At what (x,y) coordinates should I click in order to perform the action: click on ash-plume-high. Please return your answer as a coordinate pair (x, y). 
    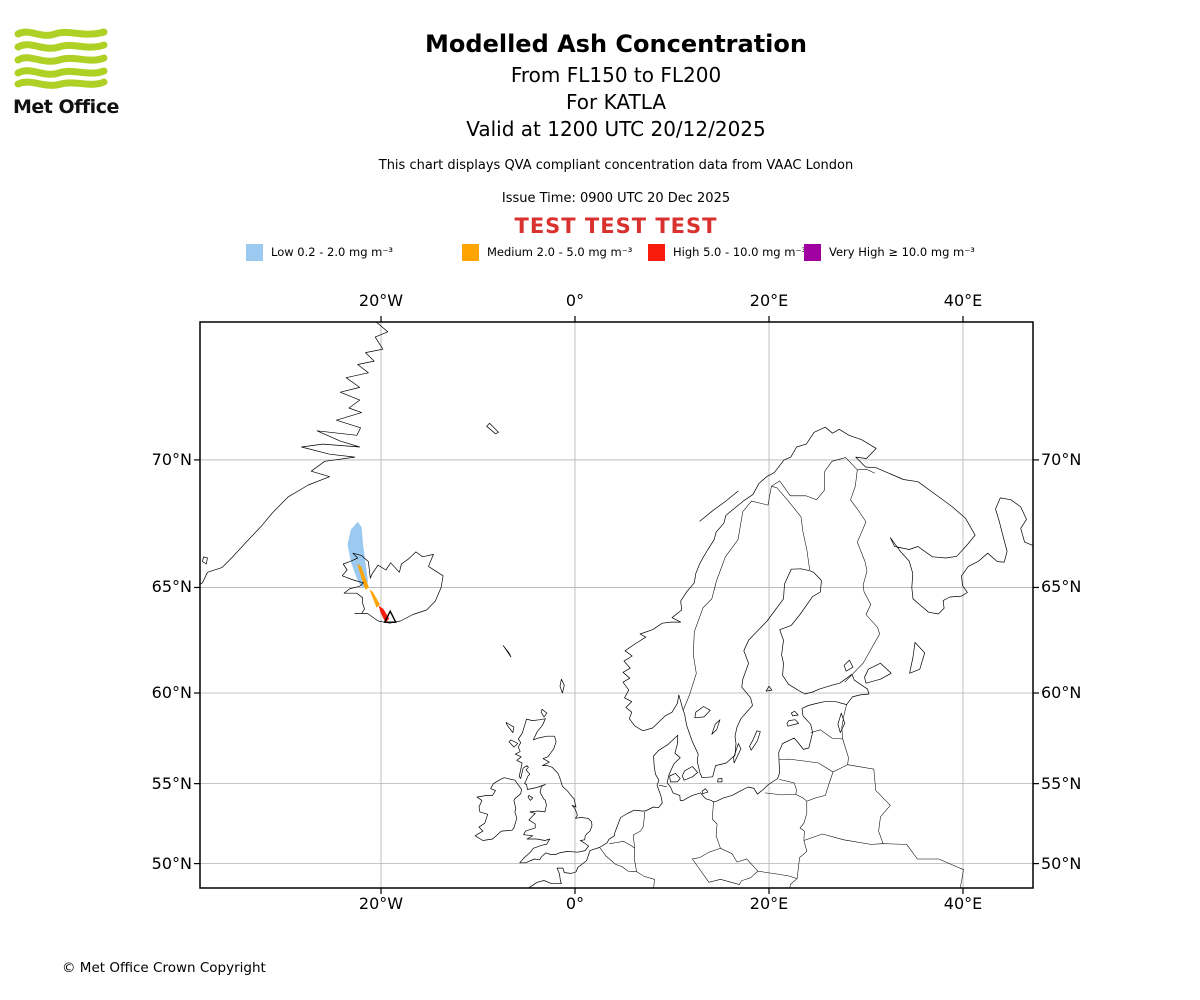
    Looking at the image, I should click on (384, 614).